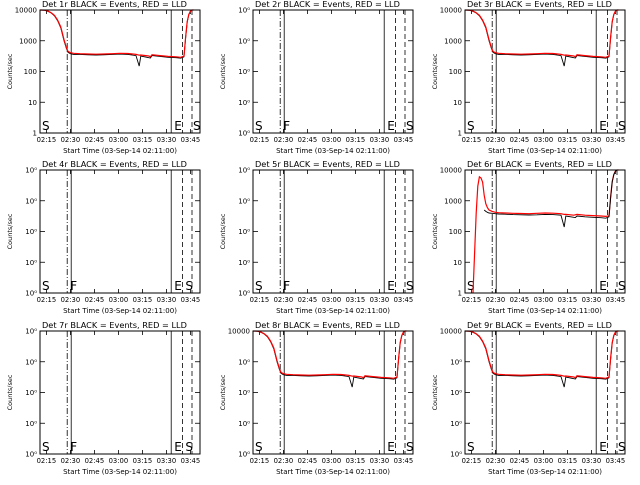 The width and height of the screenshot is (640, 485). I want to click on panel-title: Det 3r BLACK = Events, RED = LLD, so click(539, 4).